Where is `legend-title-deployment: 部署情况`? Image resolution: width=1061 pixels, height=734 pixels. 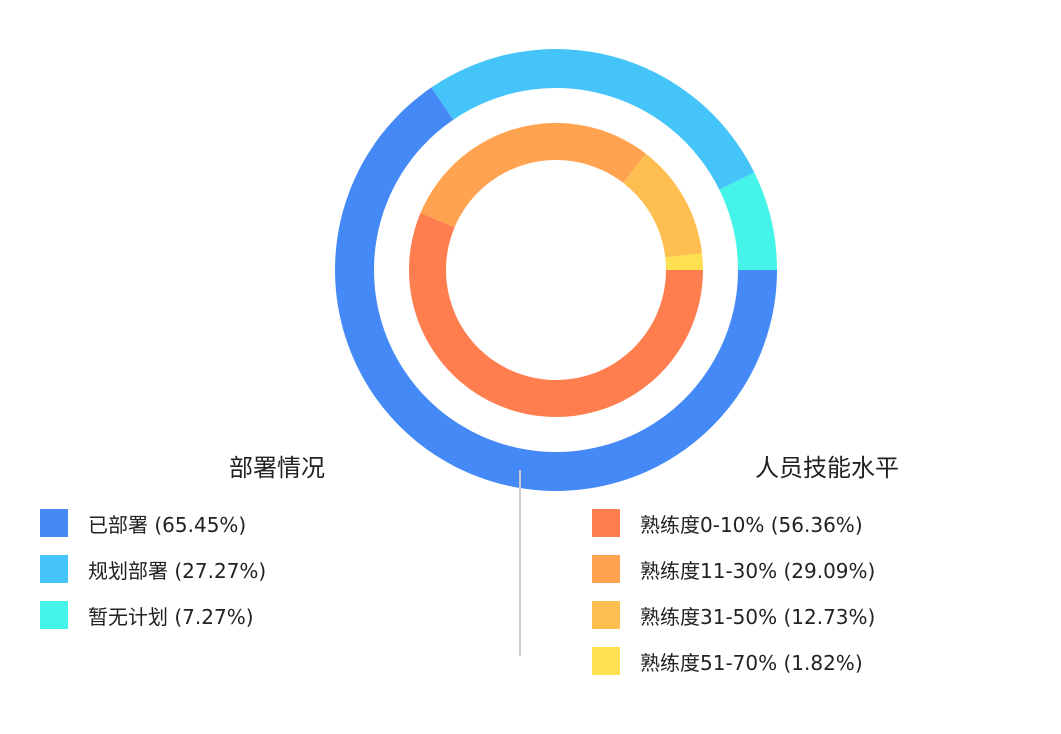
legend-title-deployment: 部署情况 is located at coordinates (277, 468).